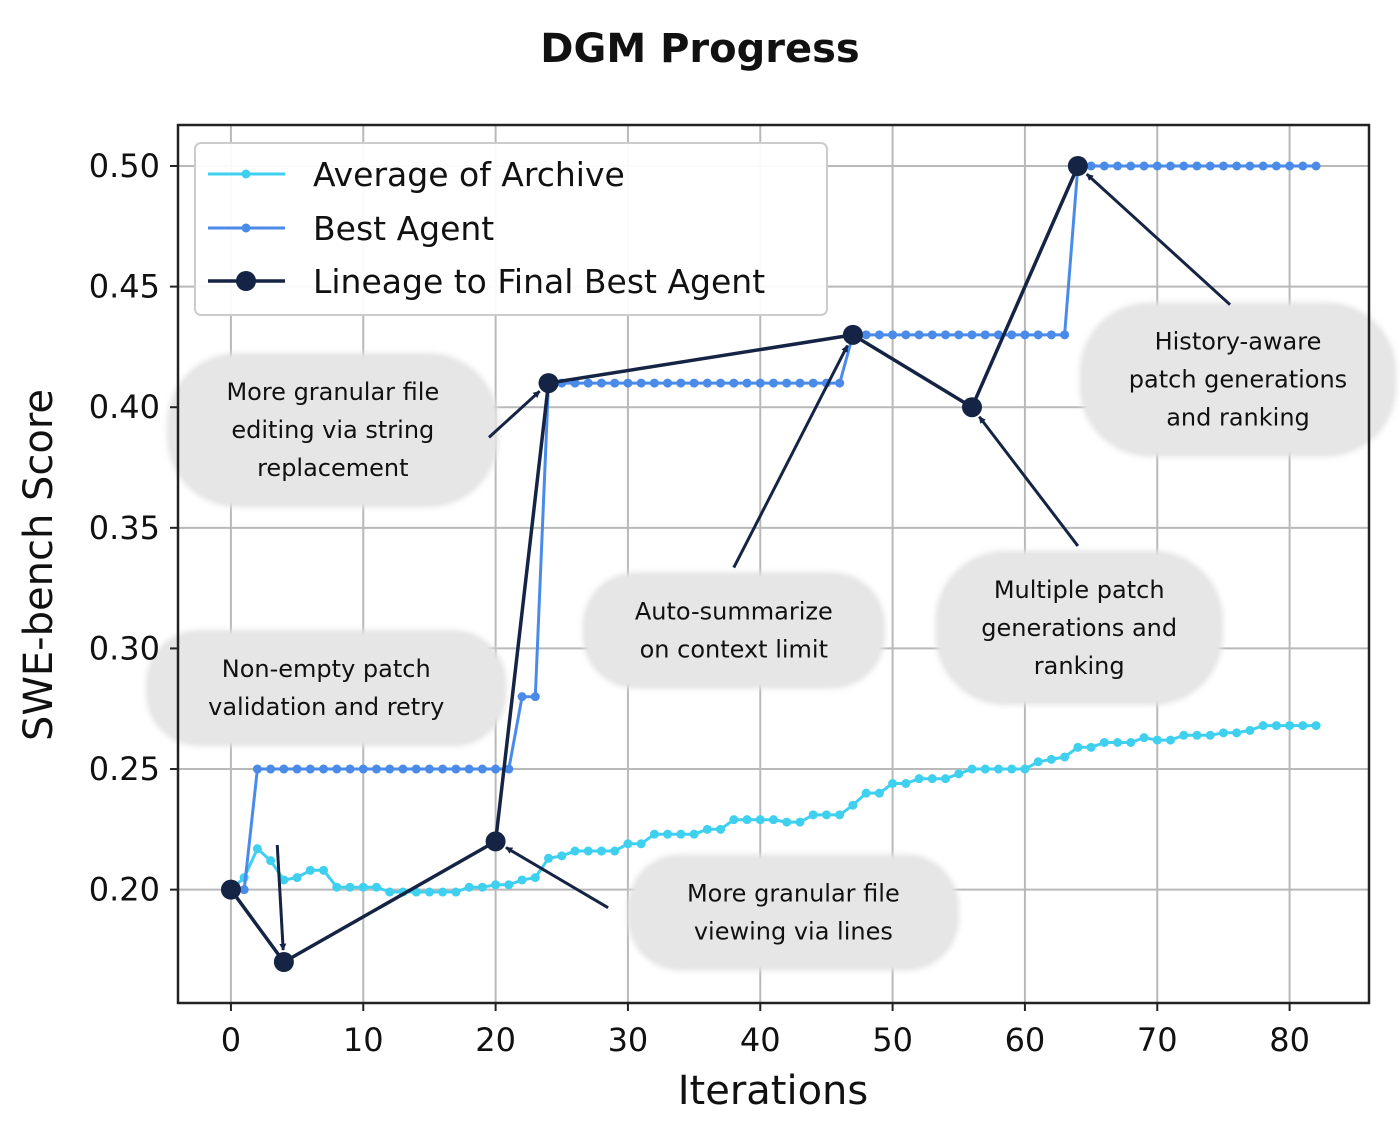 The image size is (1400, 1145). I want to click on legend-label: Average of Archive, so click(469, 174).